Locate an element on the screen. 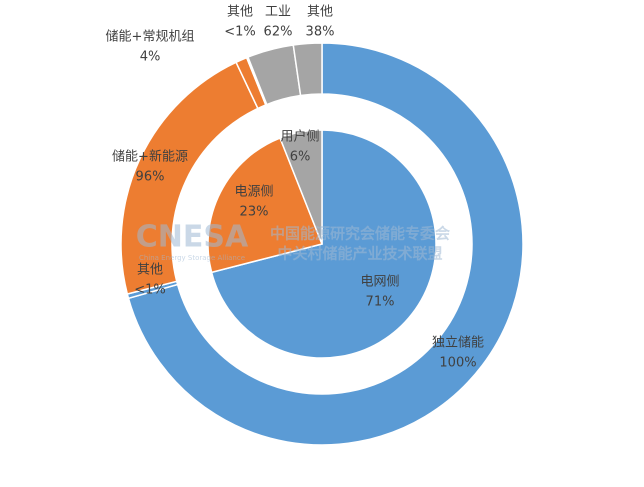 This screenshot has height=487, width=644. watermark-line: 中关村储能产业技术联盟 is located at coordinates (359, 254).